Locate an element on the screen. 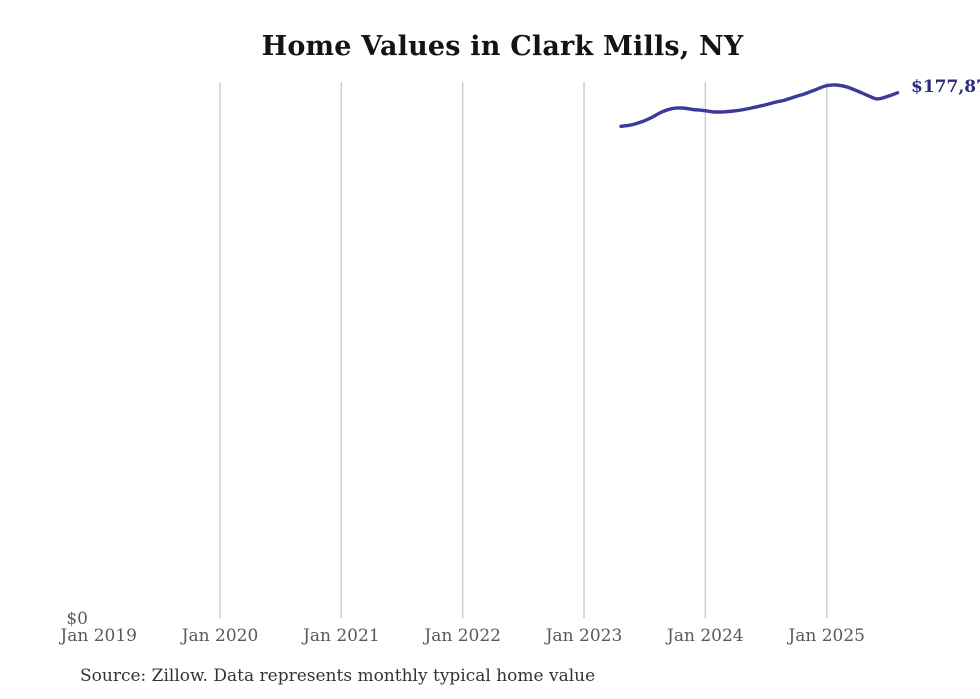 This screenshot has height=699, width=980. x-axis-tick-label: Jan 2021 is located at coordinates (340, 636).